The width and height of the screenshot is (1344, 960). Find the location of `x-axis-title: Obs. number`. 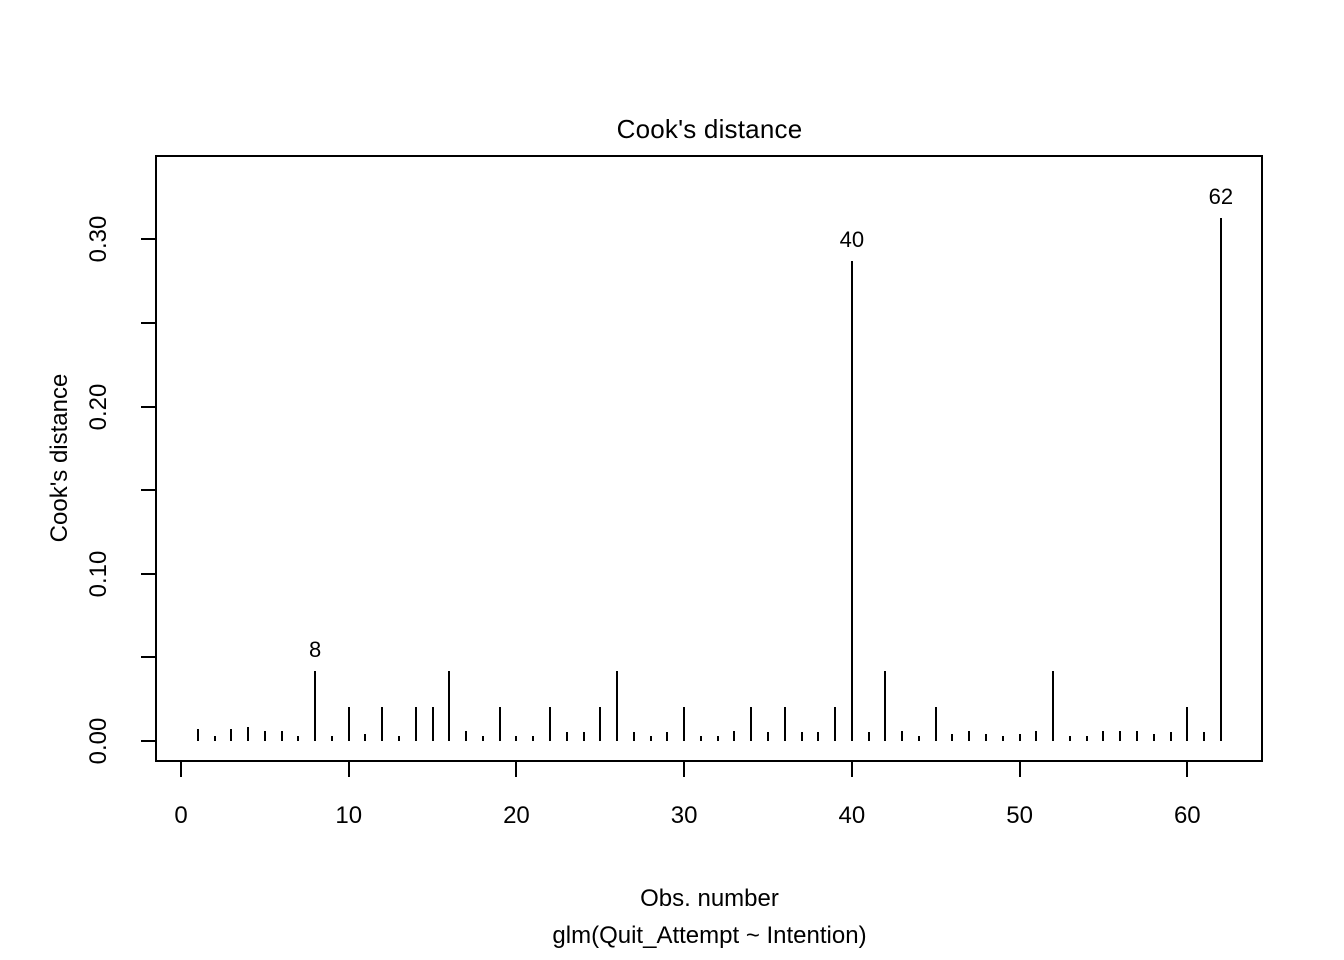

x-axis-title: Obs. number is located at coordinates (709, 898).